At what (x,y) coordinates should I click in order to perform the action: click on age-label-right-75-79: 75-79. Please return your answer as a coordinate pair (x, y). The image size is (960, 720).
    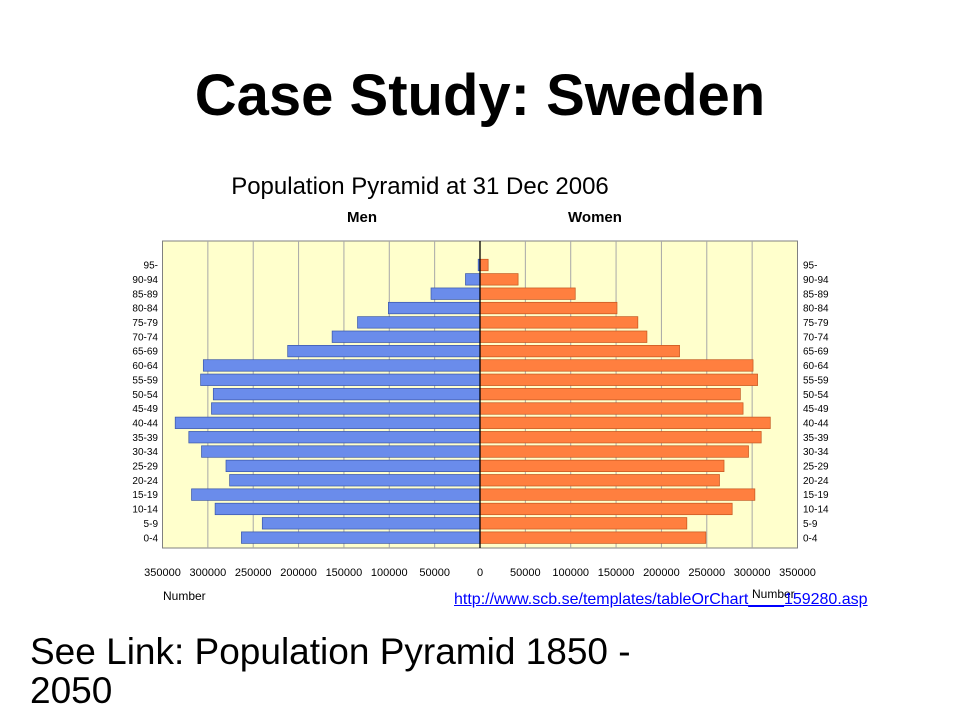
    Looking at the image, I should click on (816, 323).